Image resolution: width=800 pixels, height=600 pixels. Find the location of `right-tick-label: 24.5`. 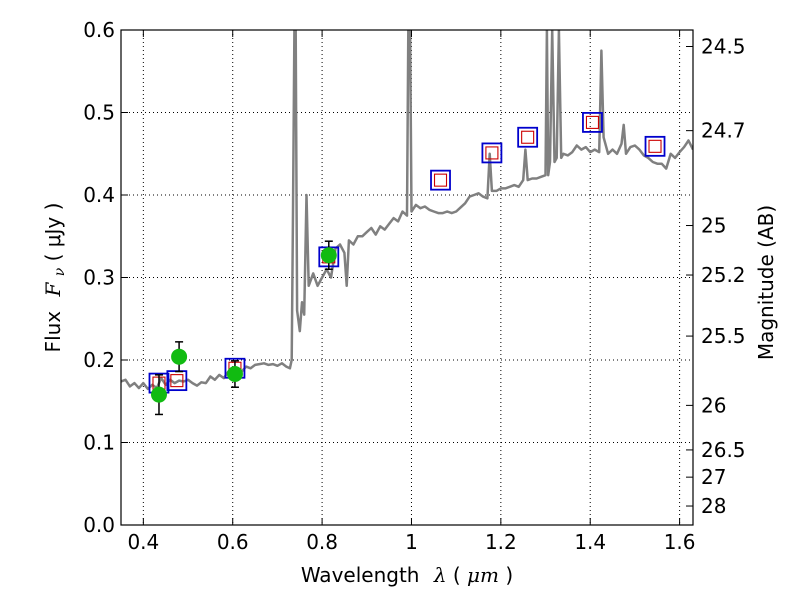

right-tick-label: 24.5 is located at coordinates (723, 47).